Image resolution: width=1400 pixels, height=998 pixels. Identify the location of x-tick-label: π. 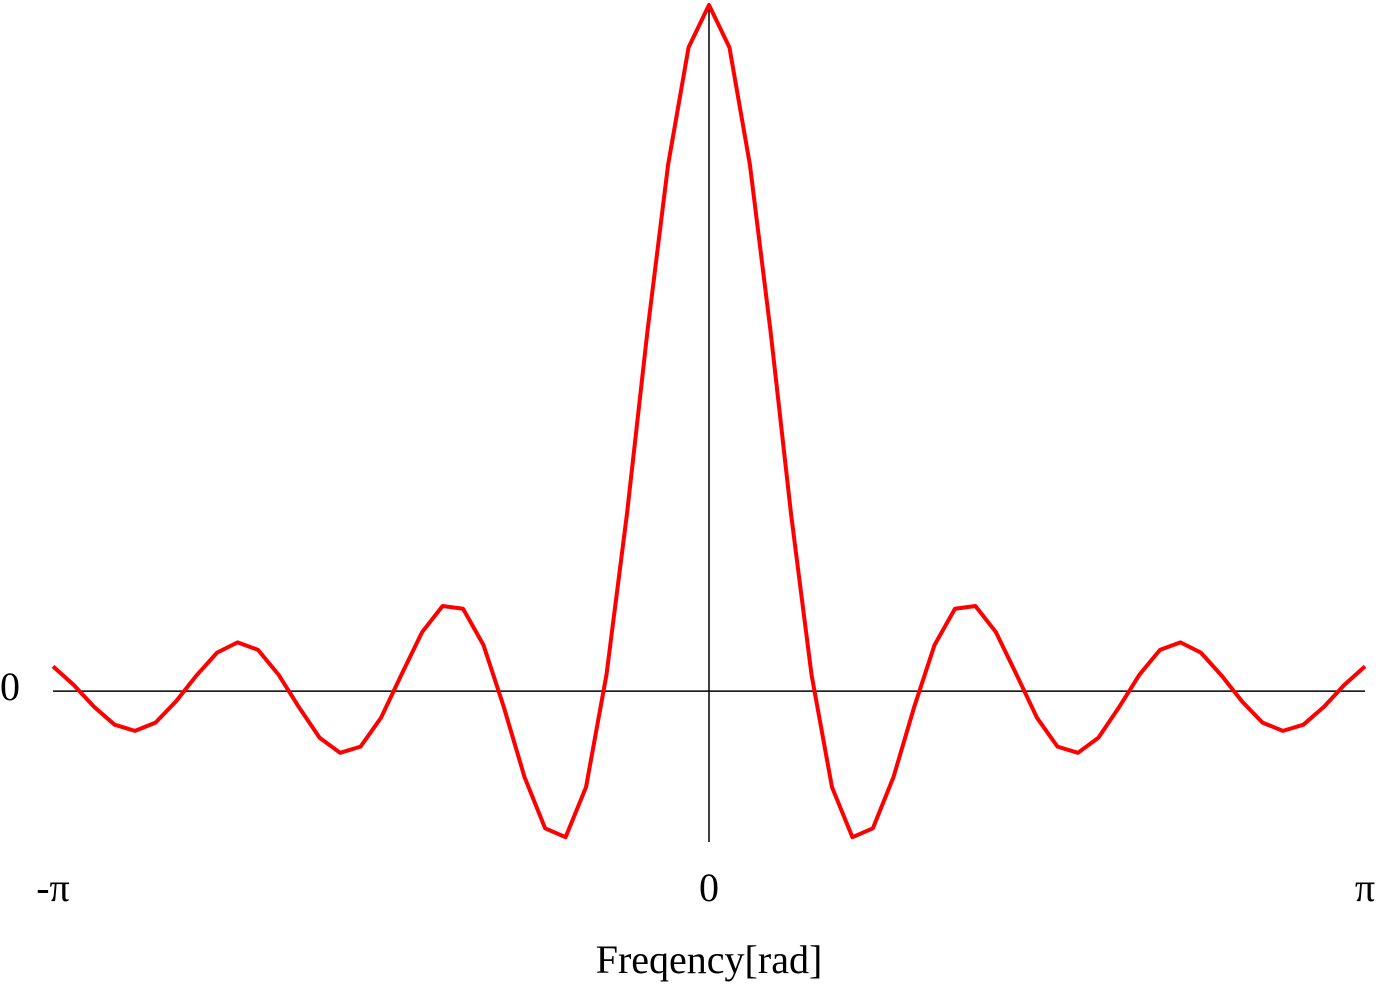
(1365, 887).